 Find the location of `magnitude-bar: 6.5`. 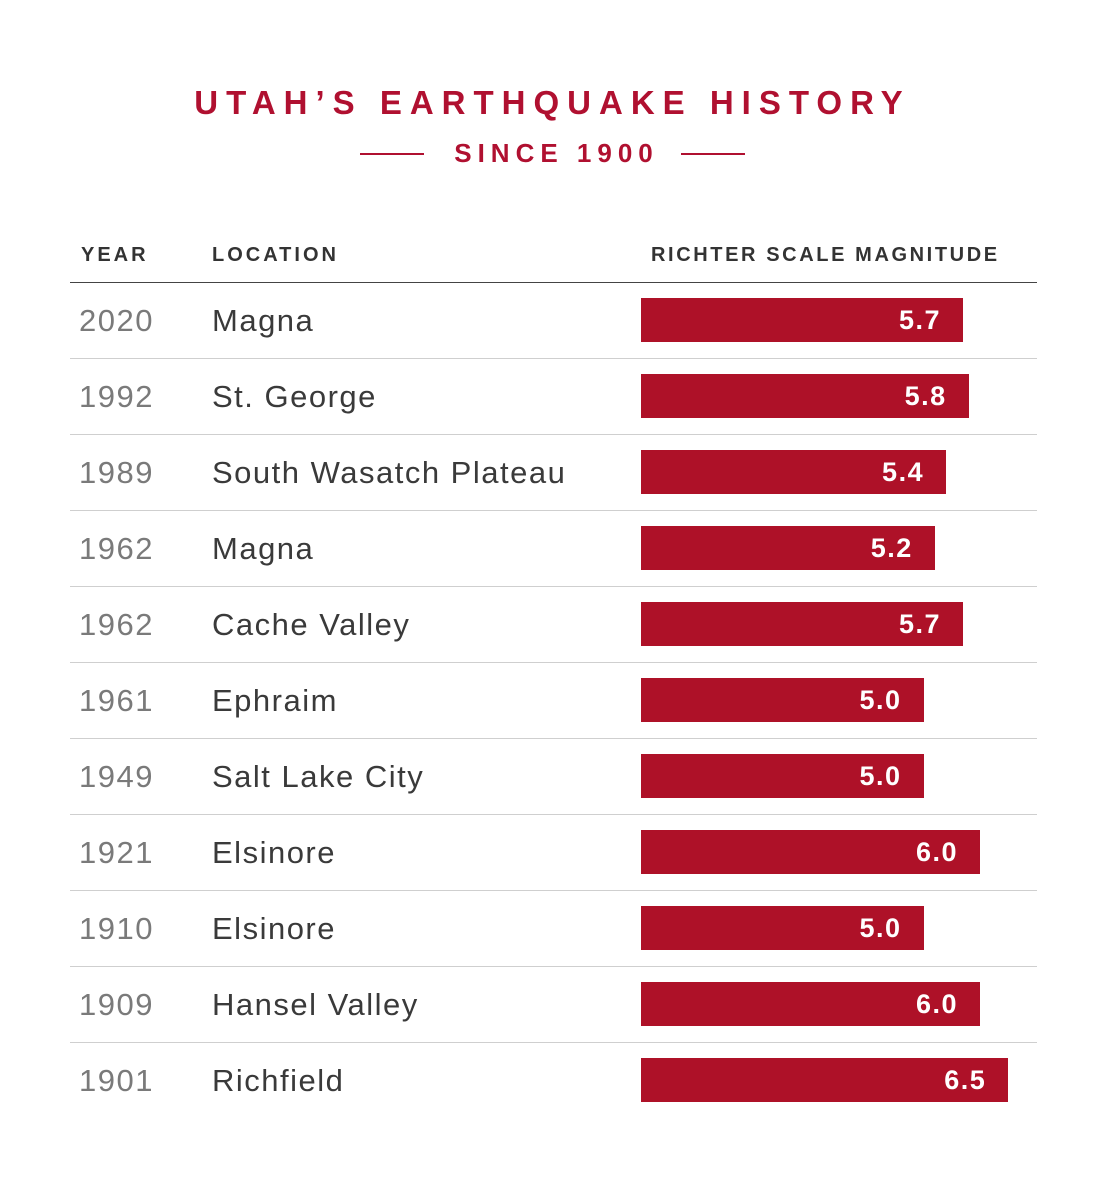

magnitude-bar: 6.5 is located at coordinates (825, 1080).